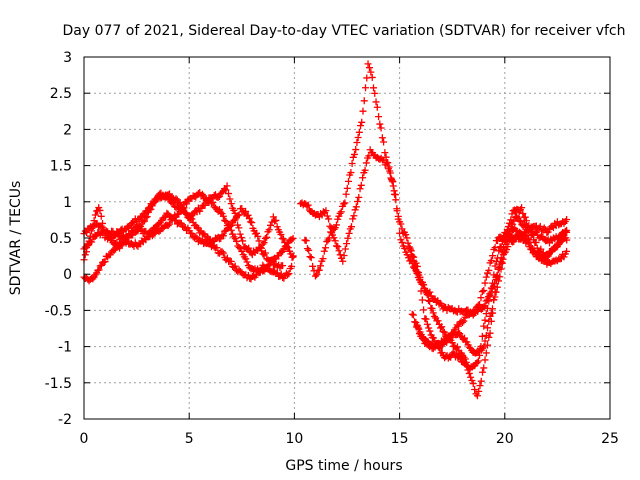 This screenshot has height=480, width=640. What do you see at coordinates (16, 238) in the screenshot?
I see `y-axis-label: SDTVAR / TECUs` at bounding box center [16, 238].